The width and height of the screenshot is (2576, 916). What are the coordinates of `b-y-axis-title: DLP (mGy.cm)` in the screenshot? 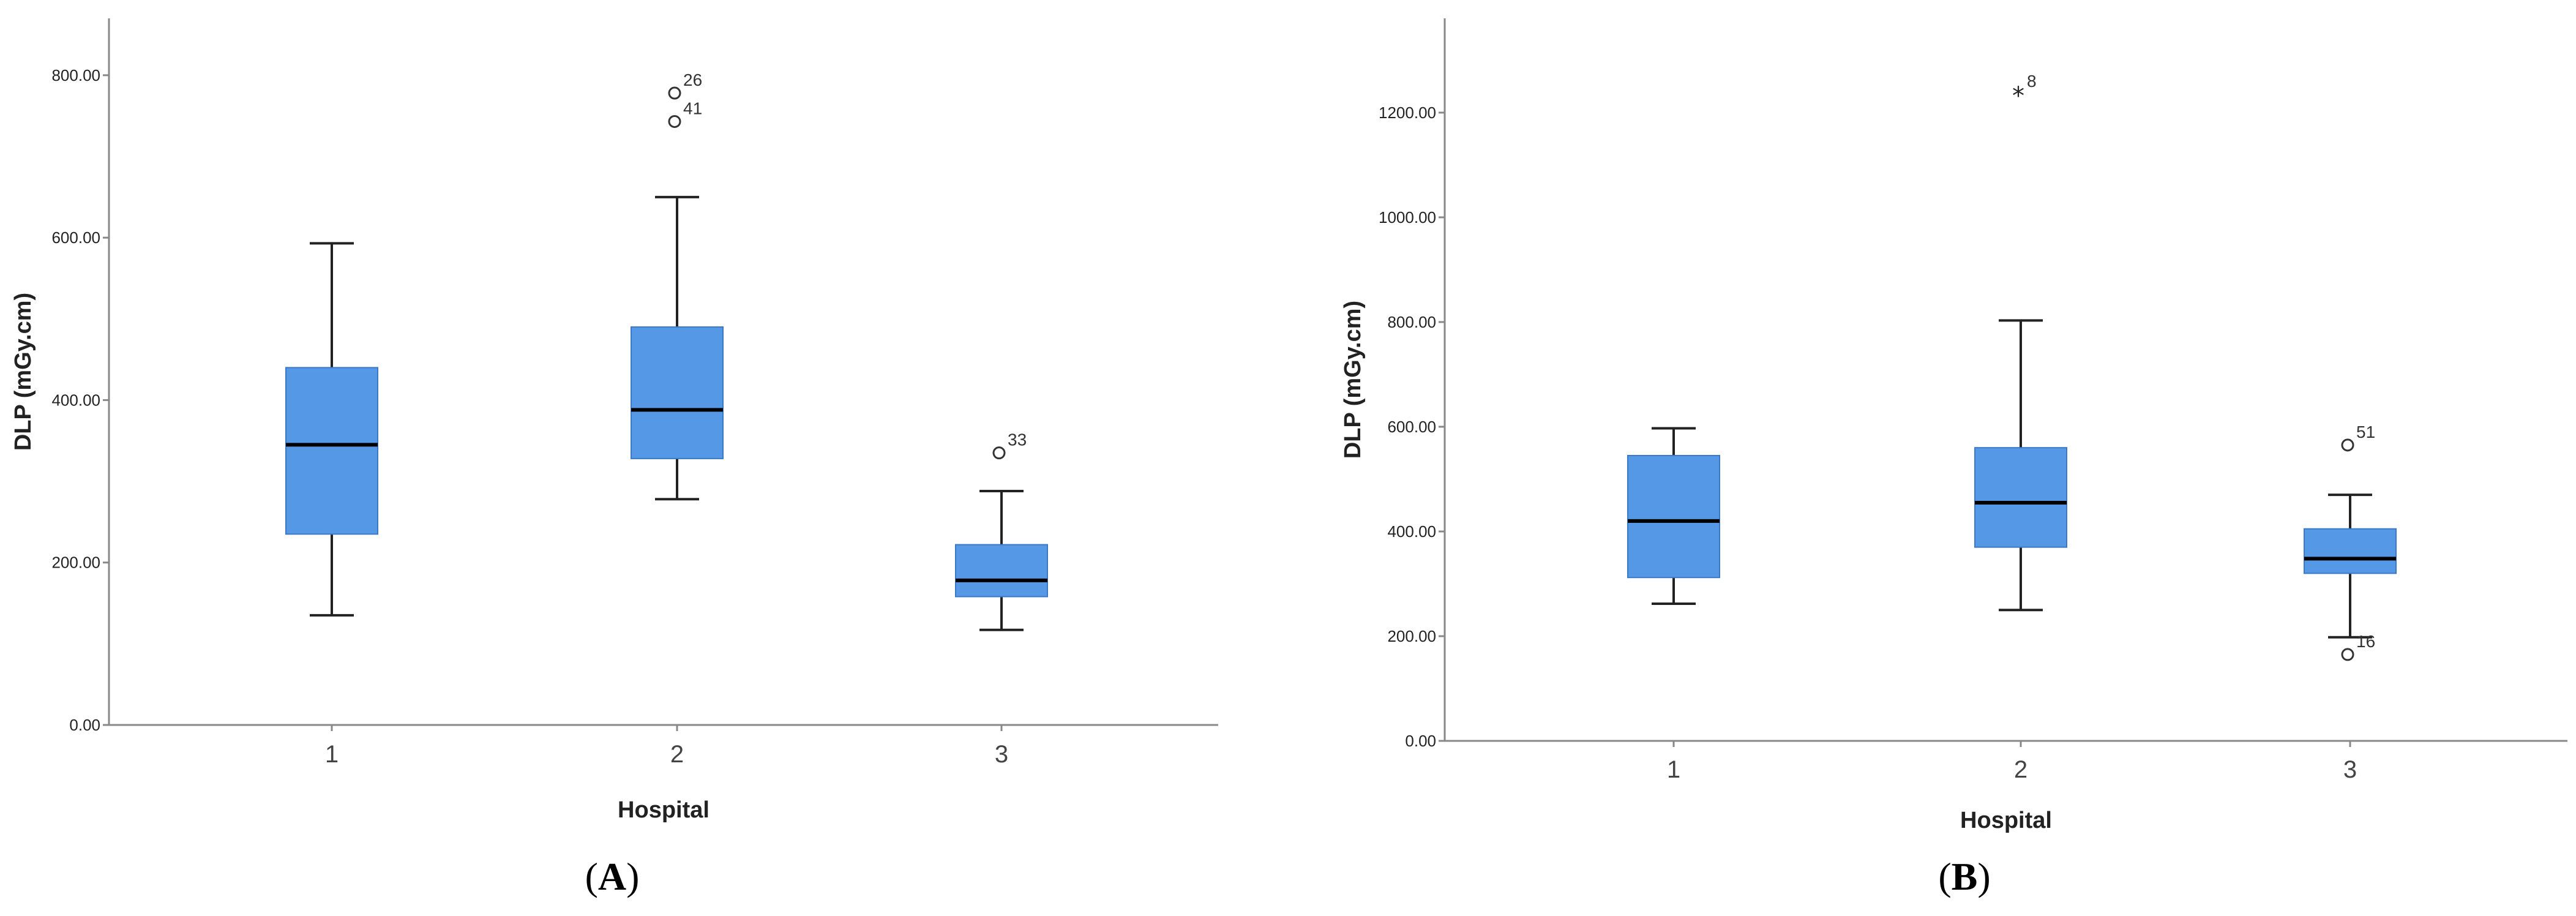 It's located at (1353, 380).